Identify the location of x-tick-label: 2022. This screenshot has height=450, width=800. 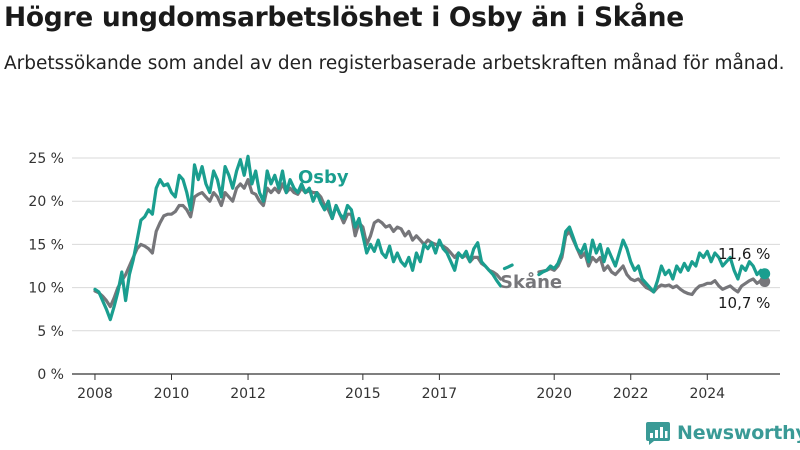
(631, 394).